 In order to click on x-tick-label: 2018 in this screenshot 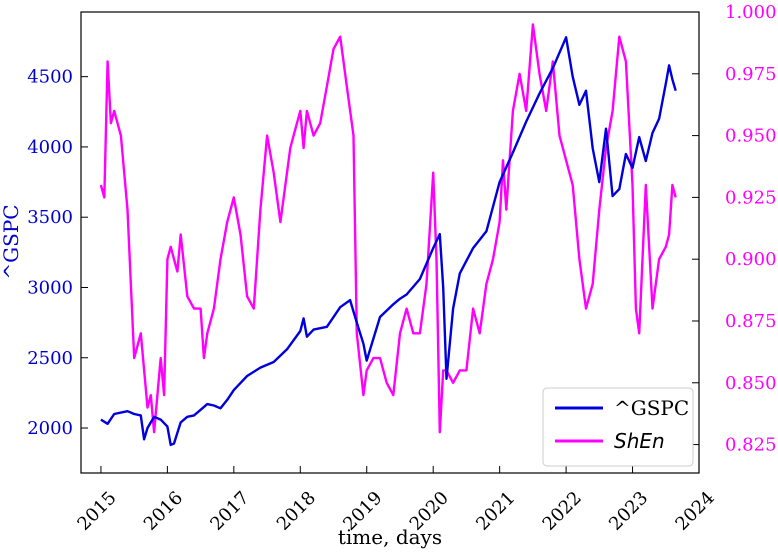, I will do `click(296, 510)`.